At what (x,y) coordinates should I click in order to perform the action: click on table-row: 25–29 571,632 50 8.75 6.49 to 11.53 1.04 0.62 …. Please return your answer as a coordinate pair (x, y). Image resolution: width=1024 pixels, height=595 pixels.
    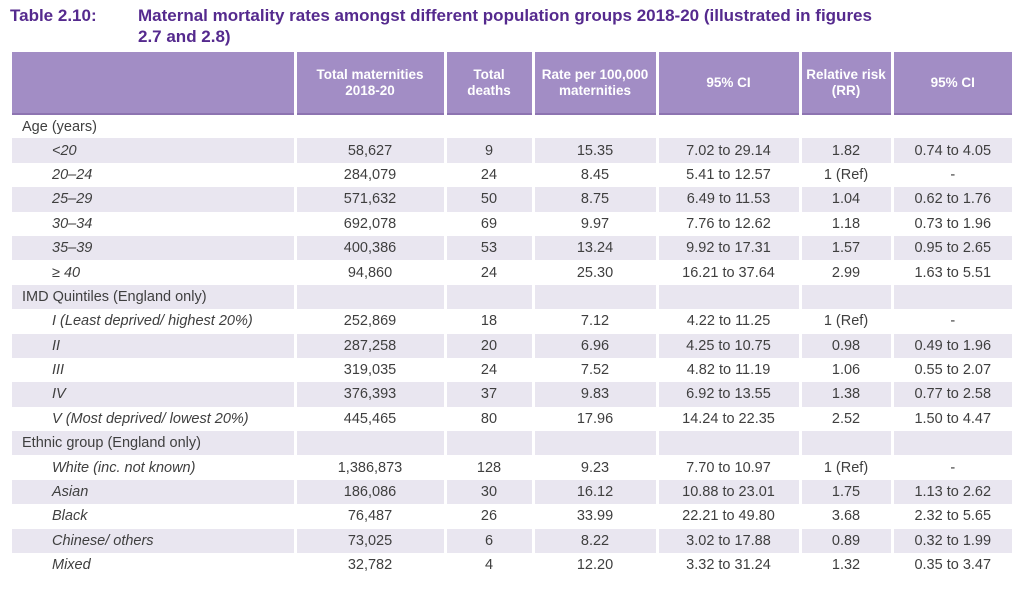
    Looking at the image, I should click on (512, 199).